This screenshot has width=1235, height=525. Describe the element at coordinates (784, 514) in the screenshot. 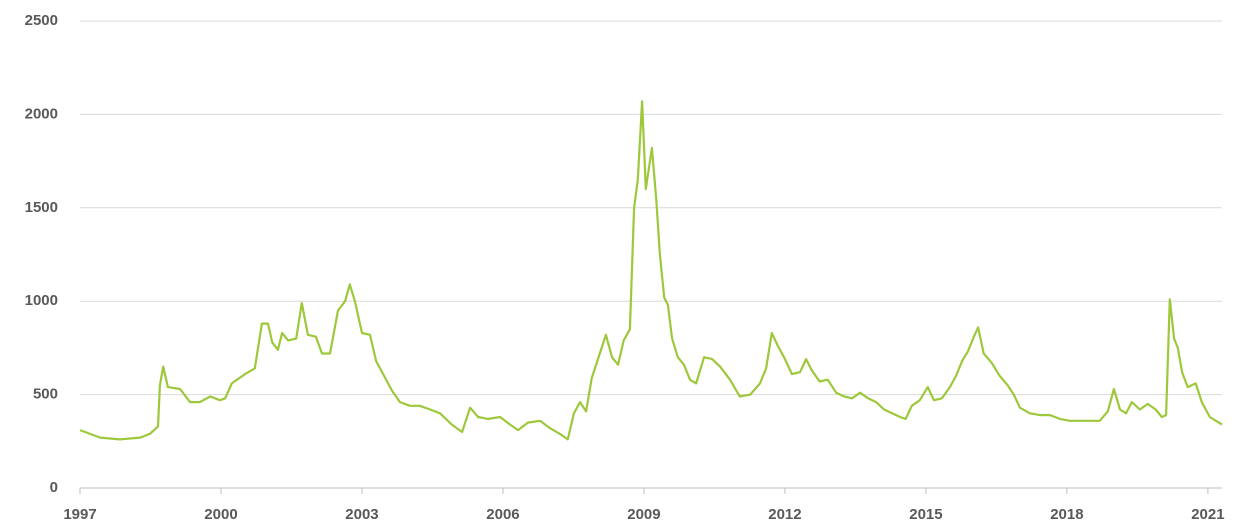

I see `x-tick-label: 2012` at that location.